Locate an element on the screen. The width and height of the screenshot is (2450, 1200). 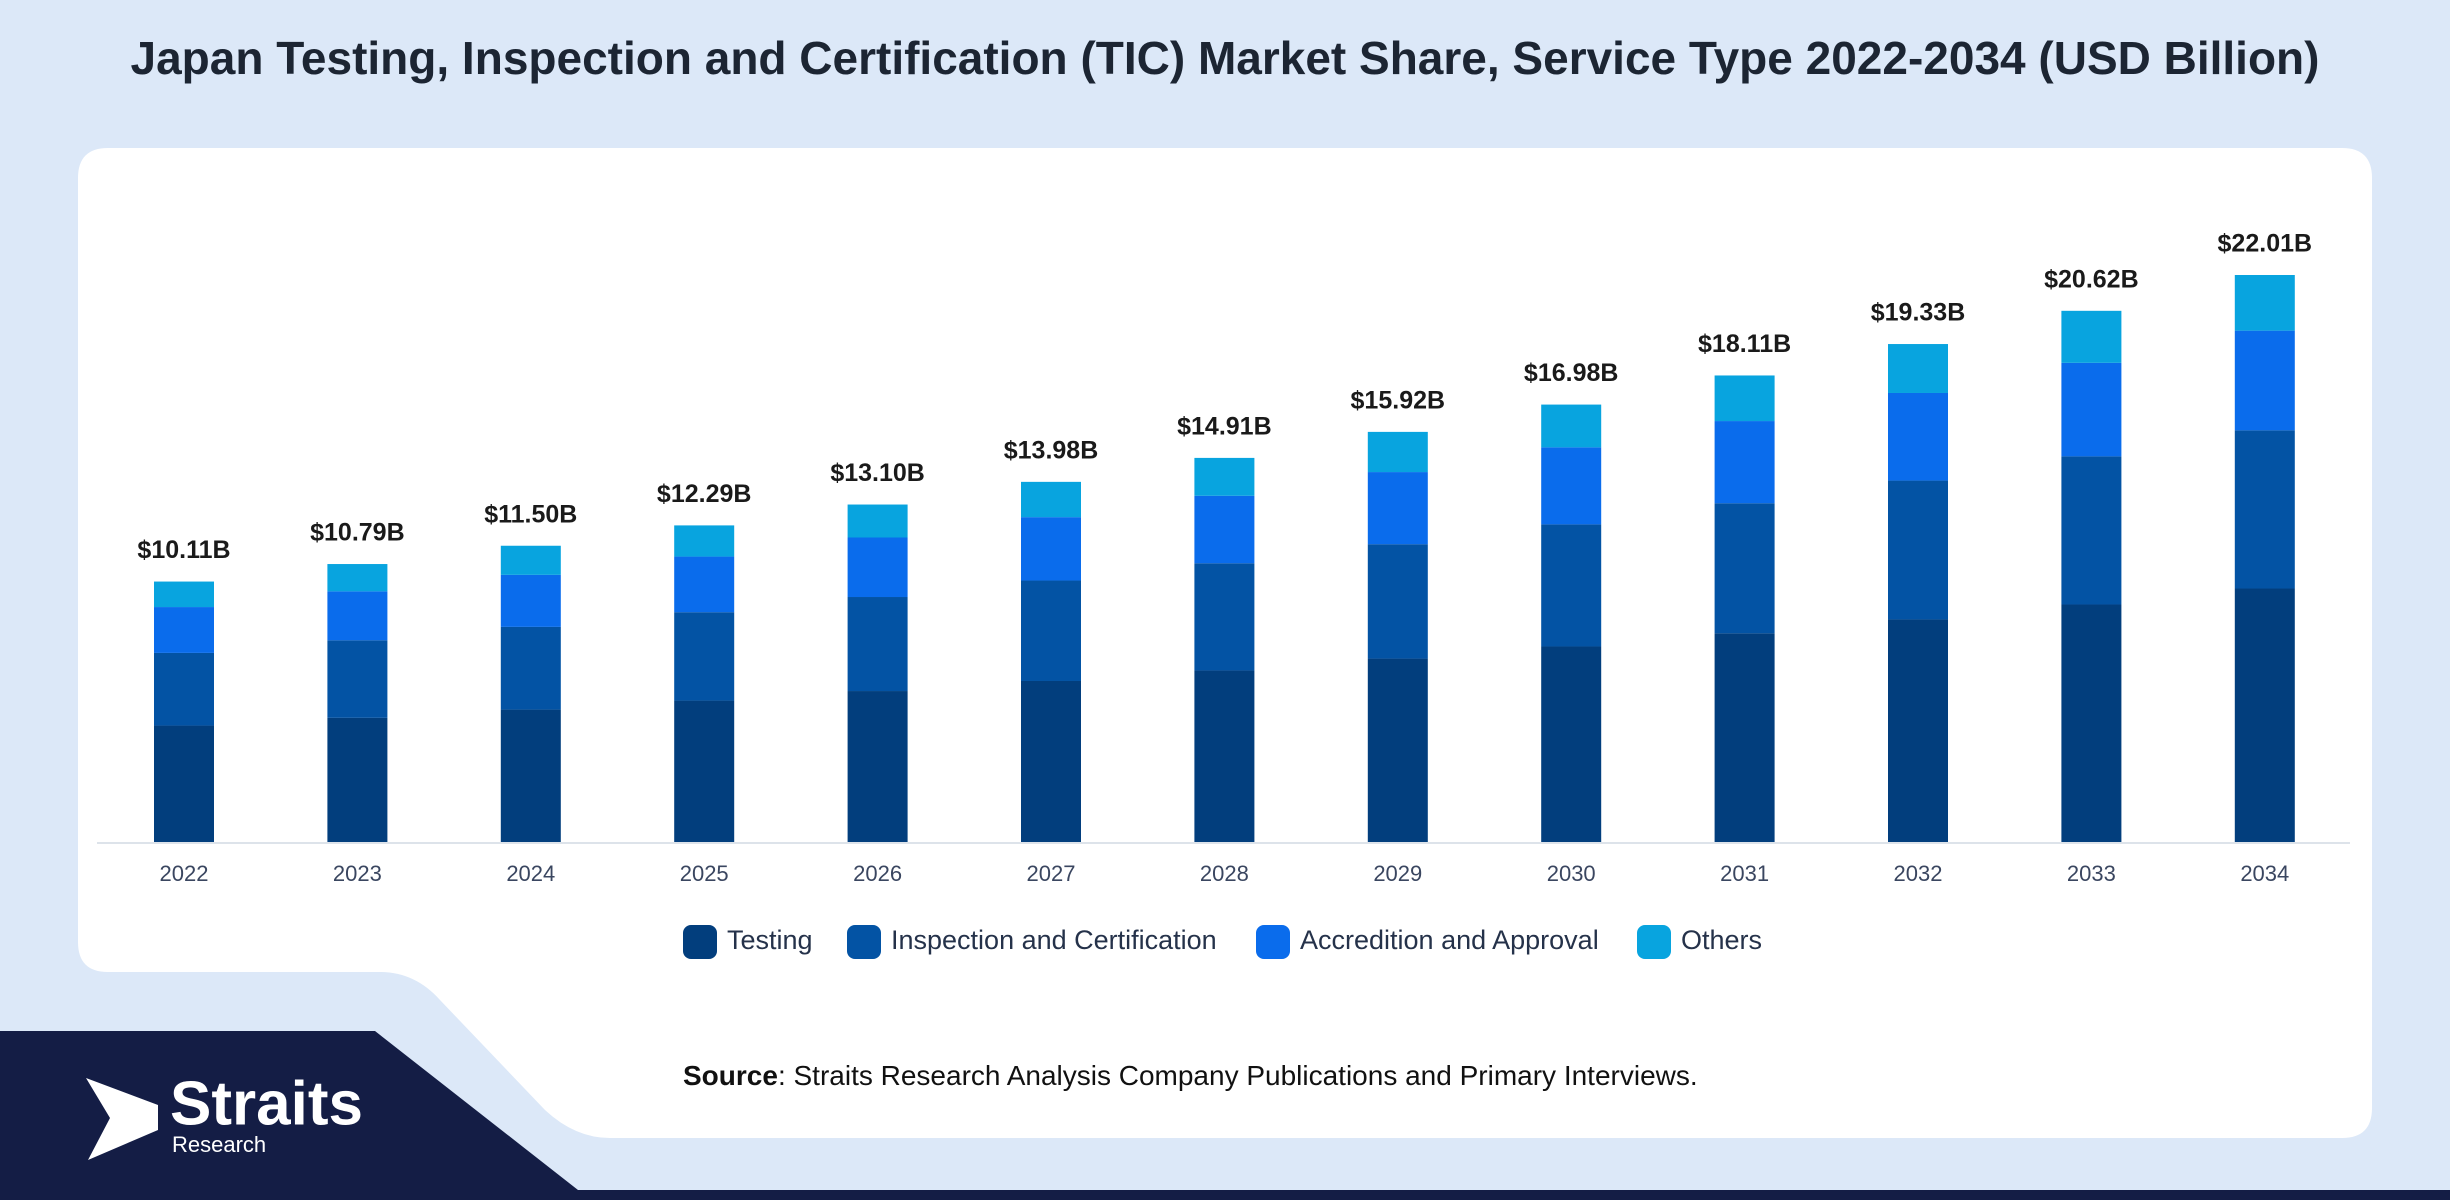
x-tick-label: 2025 is located at coordinates (704, 873).